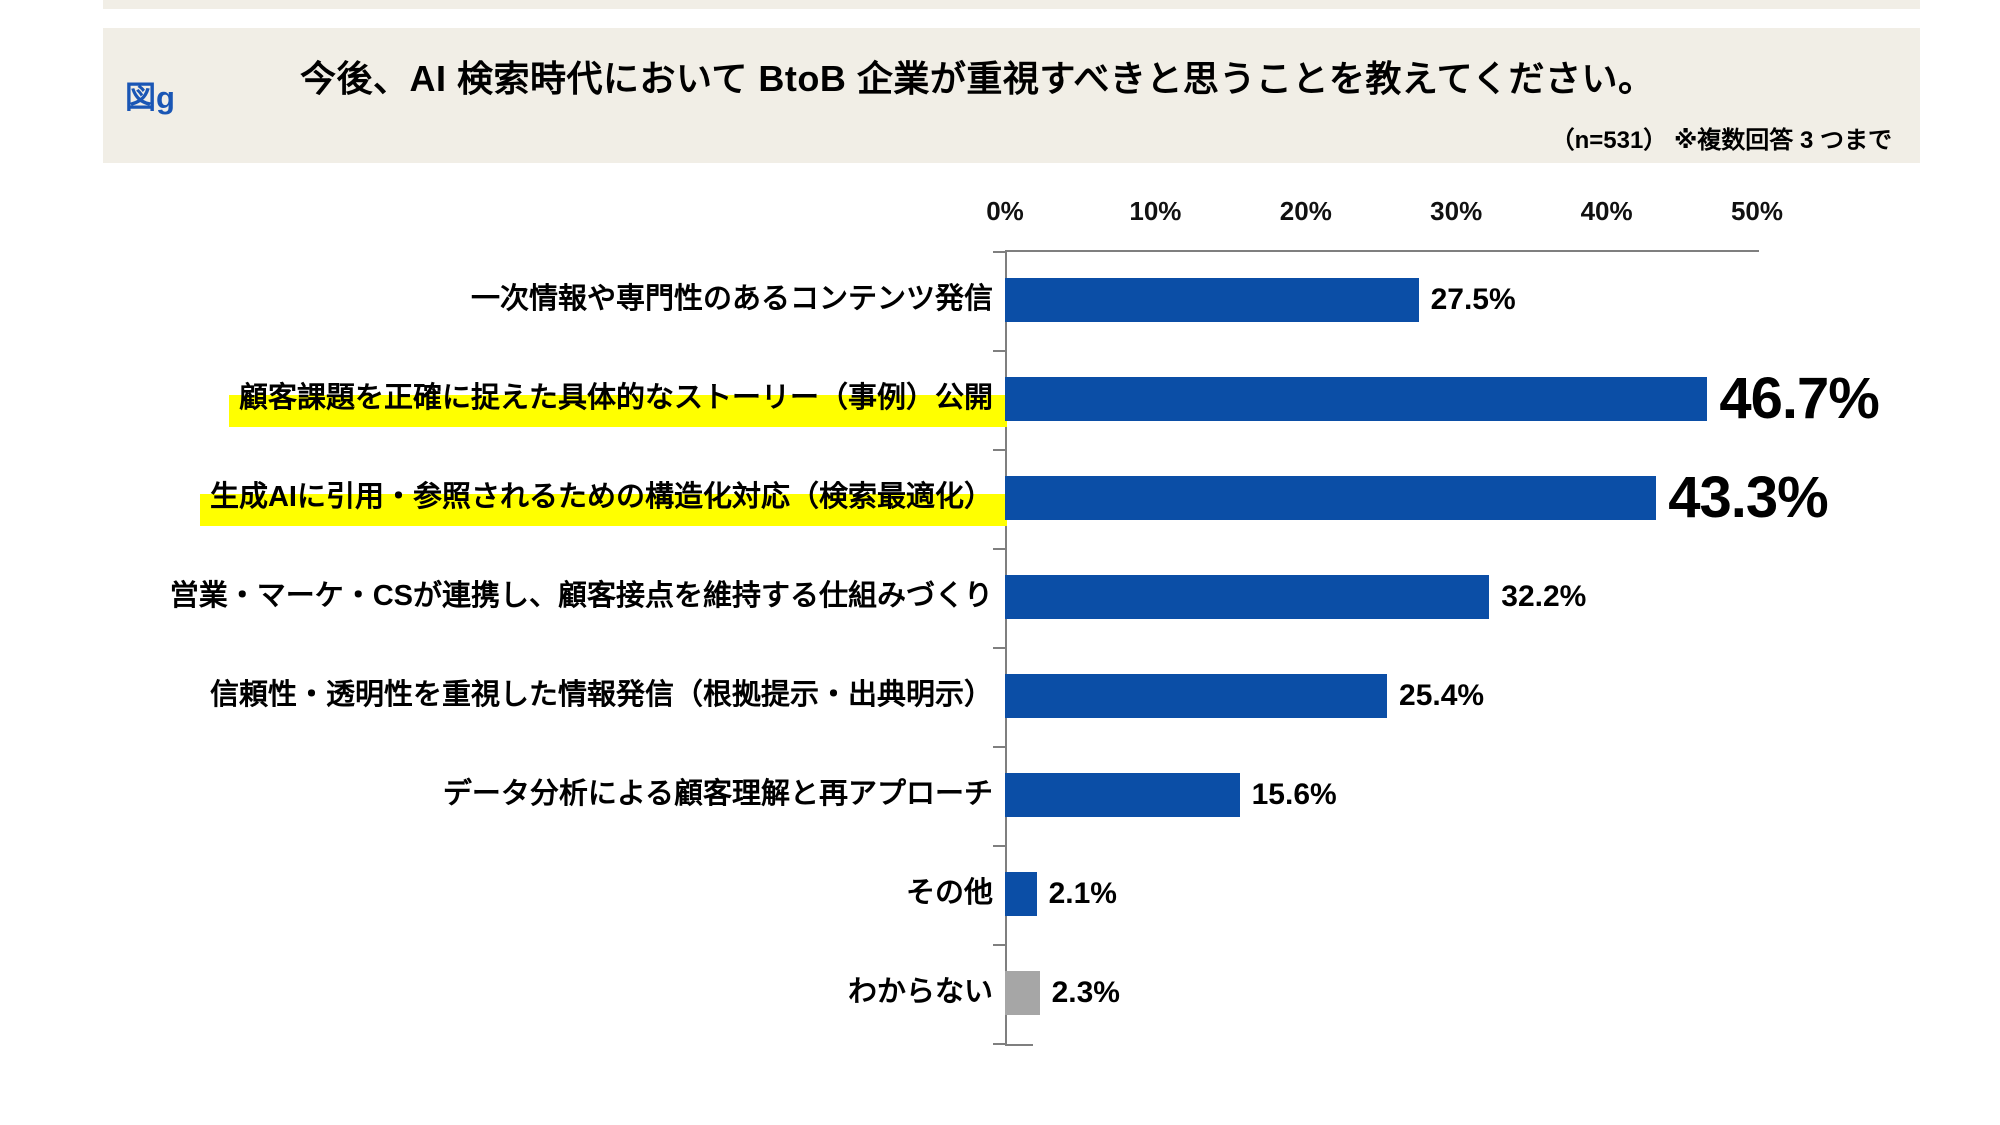 This screenshot has width=2000, height=1125. I want to click on x-tick-label: 0%, so click(1005, 211).